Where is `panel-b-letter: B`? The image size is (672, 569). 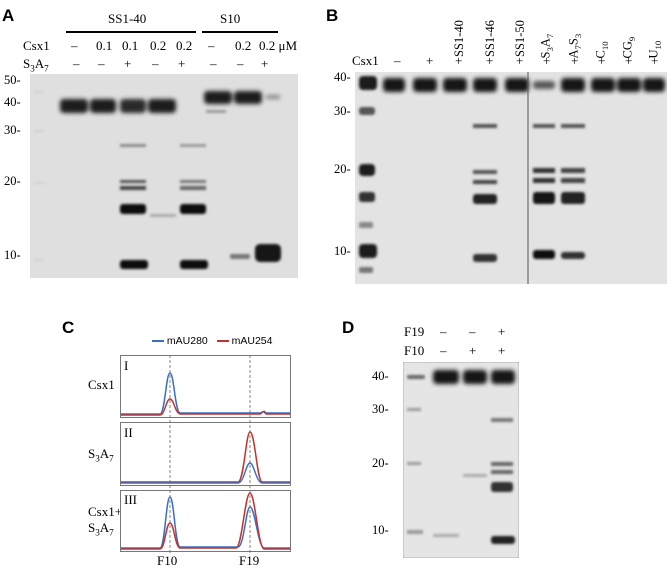 panel-b-letter: B is located at coordinates (332, 15).